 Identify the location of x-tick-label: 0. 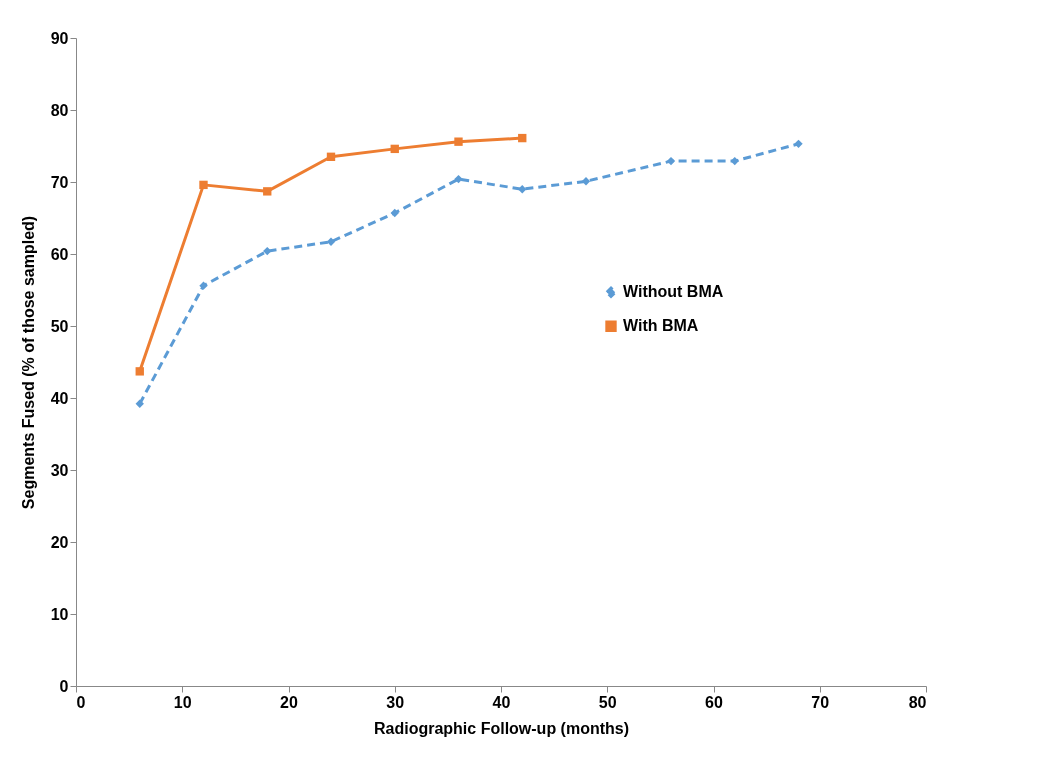
(81, 702).